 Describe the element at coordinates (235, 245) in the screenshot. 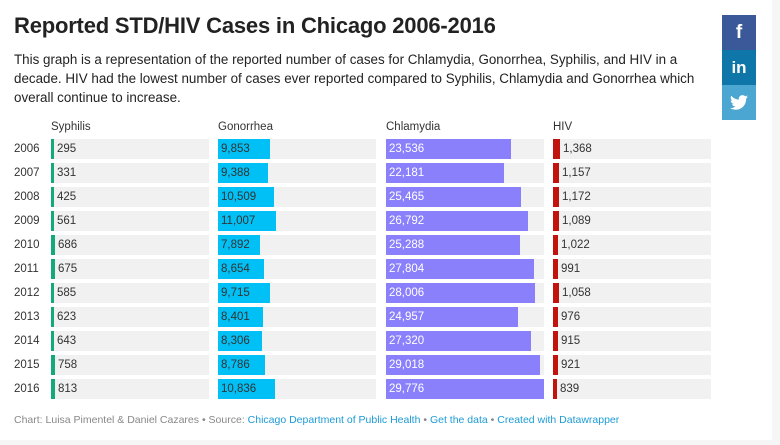

I see `value-label: 7,892` at that location.